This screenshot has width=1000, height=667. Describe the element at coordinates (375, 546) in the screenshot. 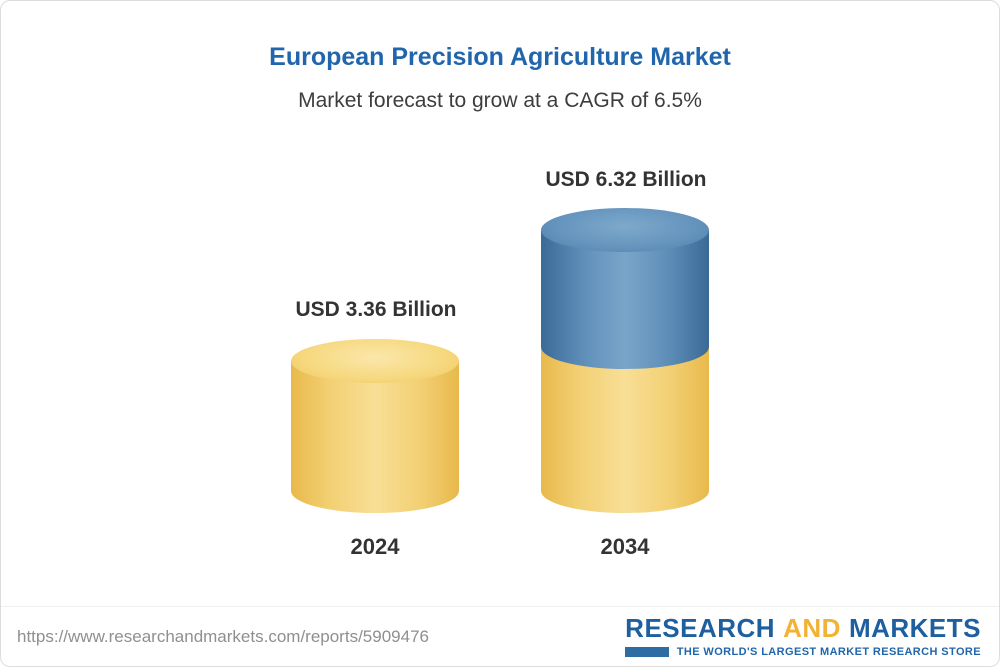

I see `axis-label-2024: 2024` at that location.